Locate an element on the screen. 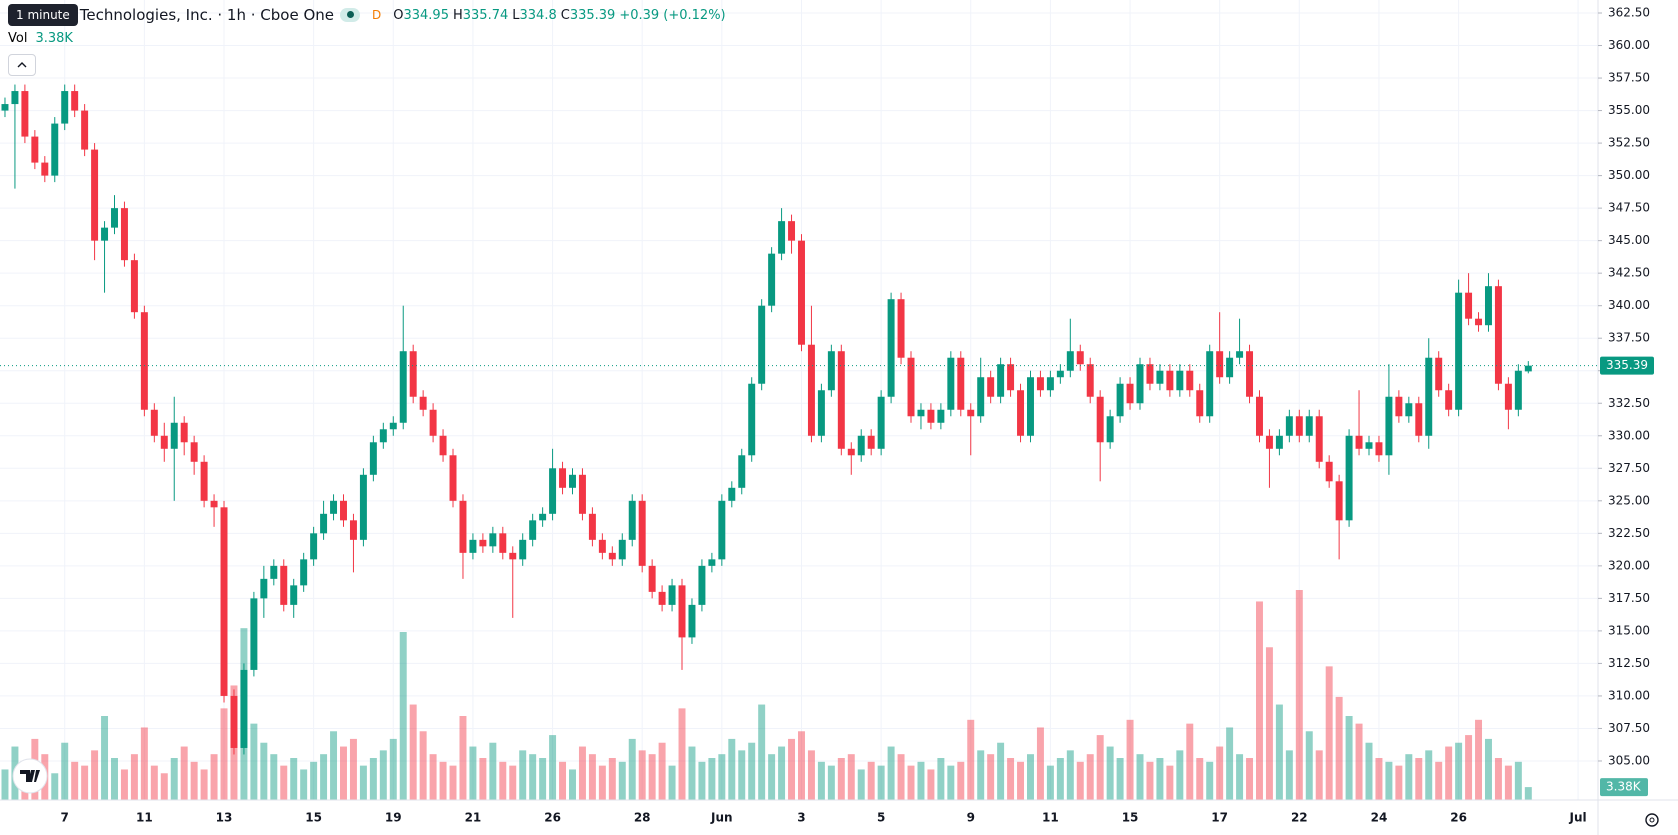 Image resolution: width=1678 pixels, height=835 pixels. x-tick-label: 26 is located at coordinates (1458, 818).